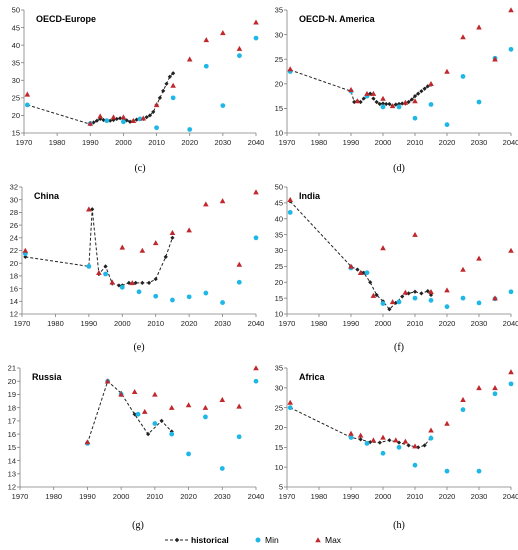 This screenshot has width=518, height=550. Describe the element at coordinates (14, 212) in the screenshot. I see `y-tick-label: 28` at that location.